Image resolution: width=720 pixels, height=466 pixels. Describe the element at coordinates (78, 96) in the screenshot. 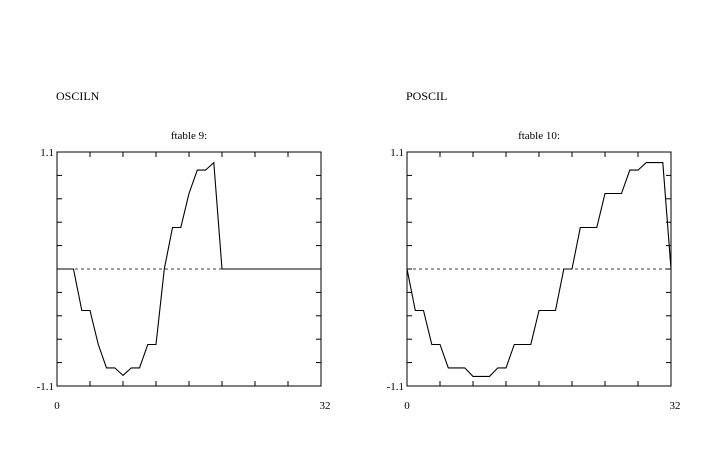

I see `panel-heading-osciln: OSCILN` at that location.